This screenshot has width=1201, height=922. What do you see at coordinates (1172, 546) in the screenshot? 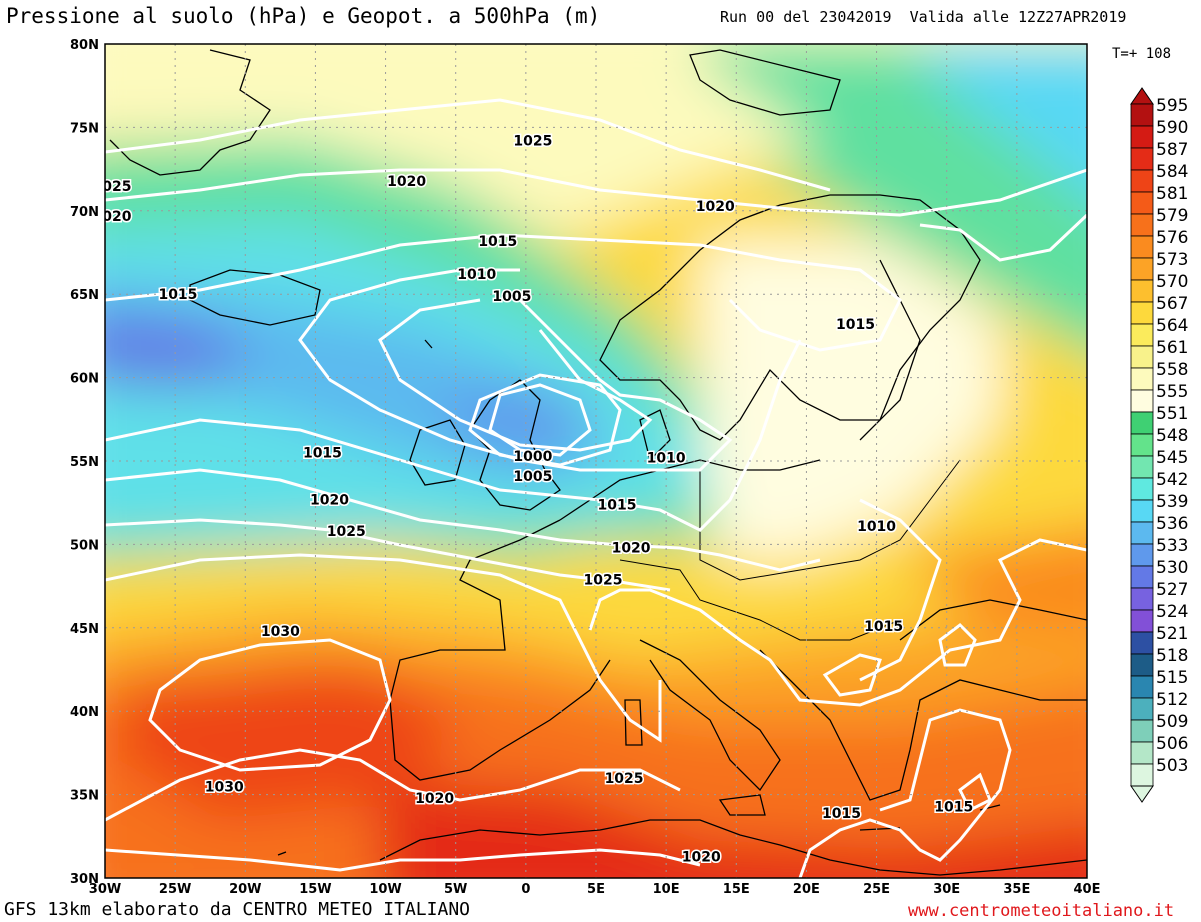
I see `legend-value: 533` at bounding box center [1172, 546].